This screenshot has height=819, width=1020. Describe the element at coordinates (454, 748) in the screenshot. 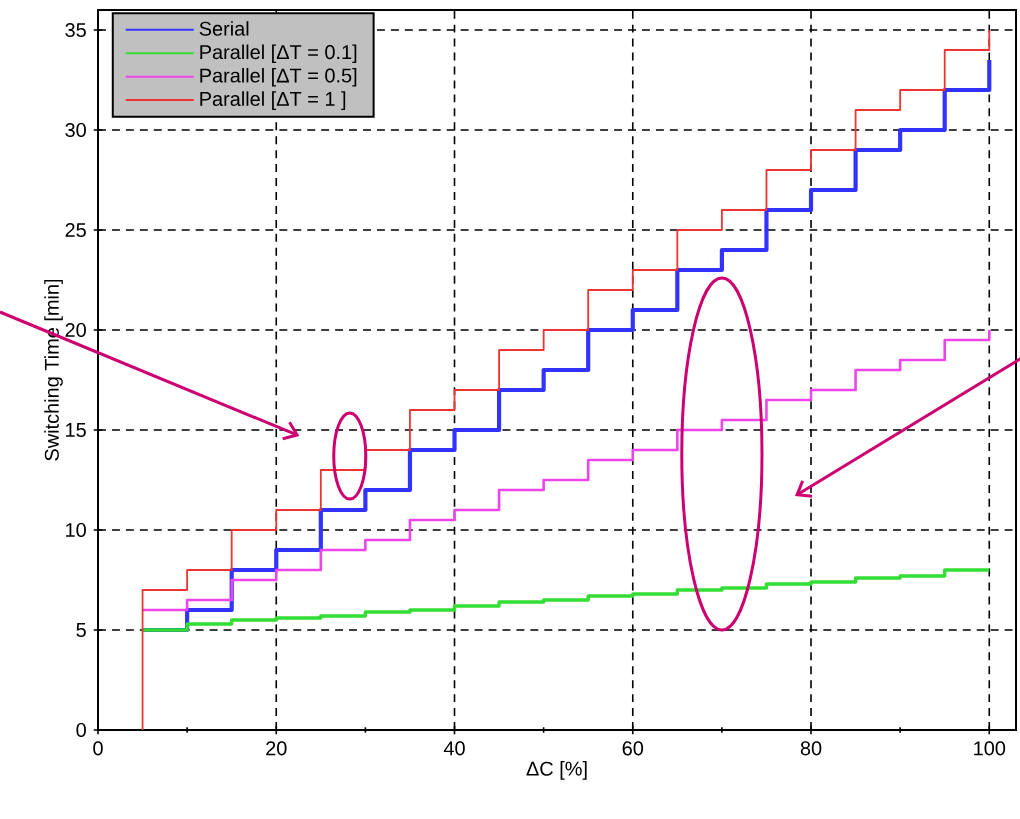

I see `x-tick-label: 40` at that location.